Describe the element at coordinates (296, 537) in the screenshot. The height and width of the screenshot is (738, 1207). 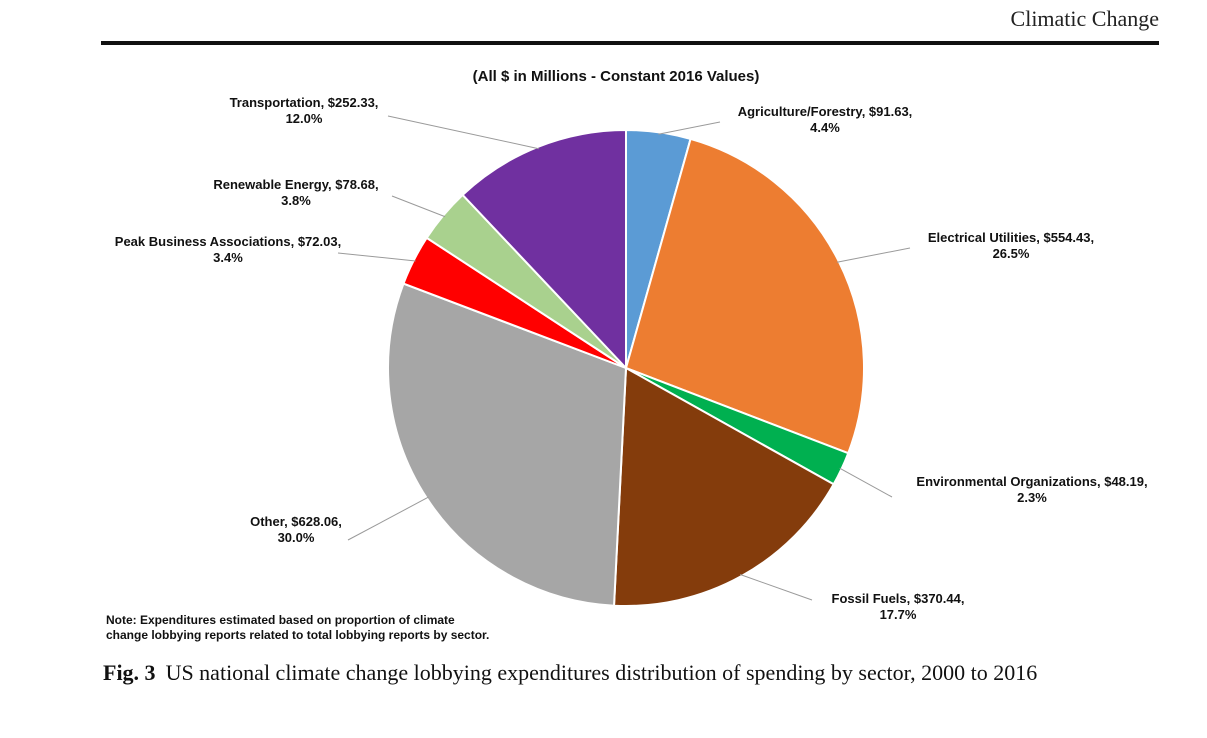
I see `slice-percent-label: 30.0%` at that location.